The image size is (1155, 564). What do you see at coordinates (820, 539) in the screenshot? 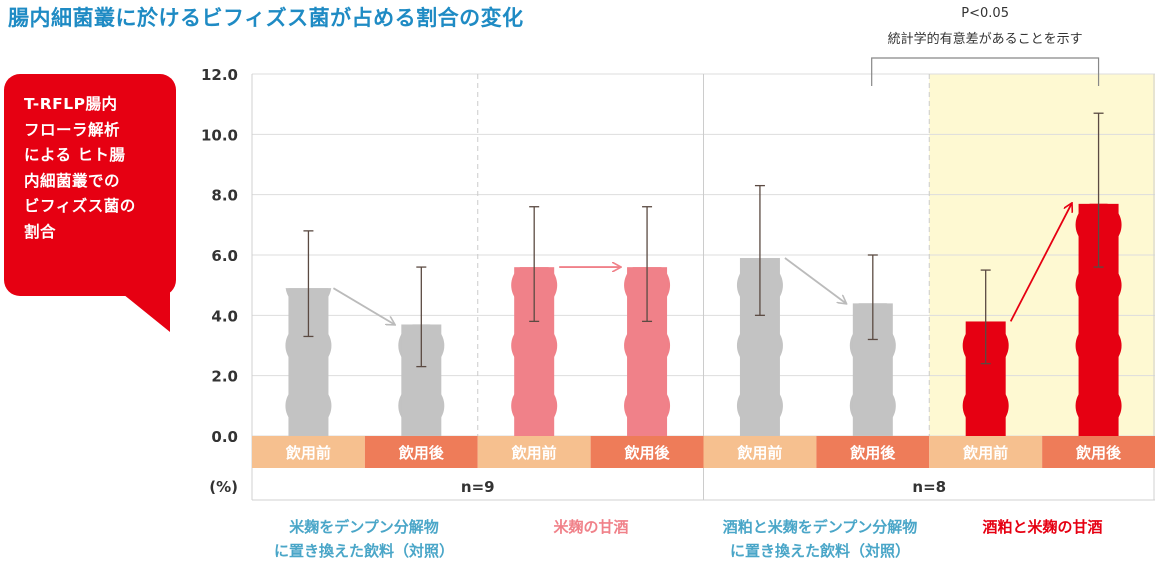
I see `condition-label-3: 酒粕と米麹をデンプン分解物 に置き換えた飲料（対照）` at bounding box center [820, 539].